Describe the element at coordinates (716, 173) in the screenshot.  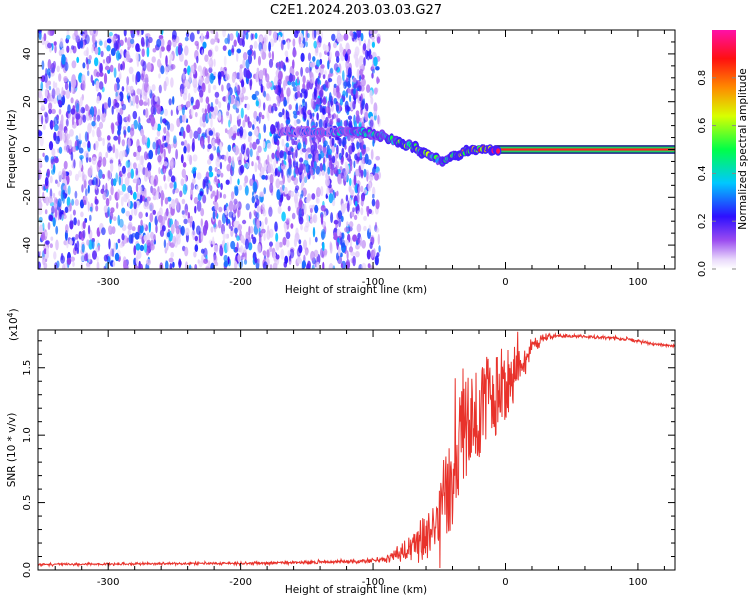
I see `colorbar-ticks: 0.0 0.2 0.4 0.6 0.8` at that location.